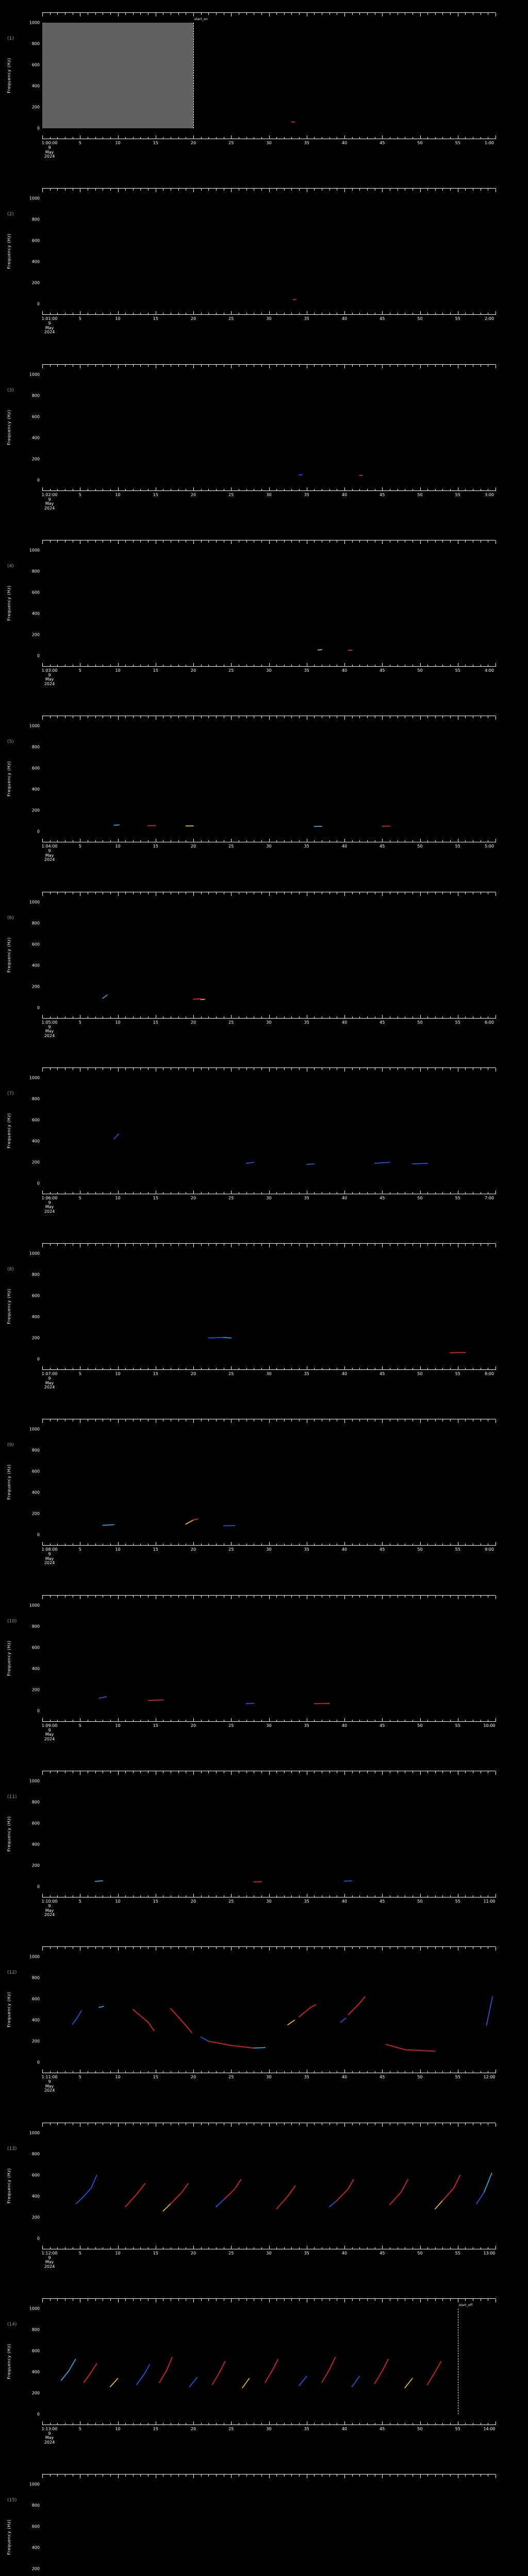  Describe the element at coordinates (231, 1549) in the screenshot. I see `x-tick-label: 25` at that location.